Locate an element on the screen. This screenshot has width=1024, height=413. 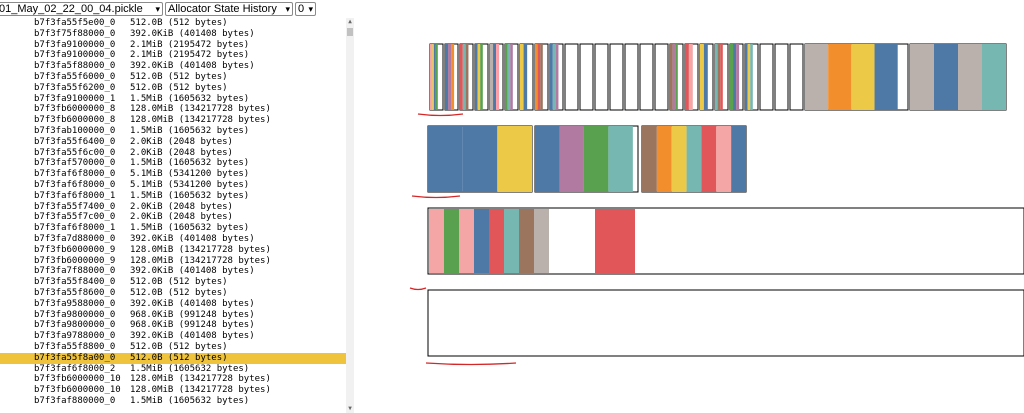
allocation-row: b7f3fa9588000_0 392.0KiB (401408 bytes) is located at coordinates (173, 304).